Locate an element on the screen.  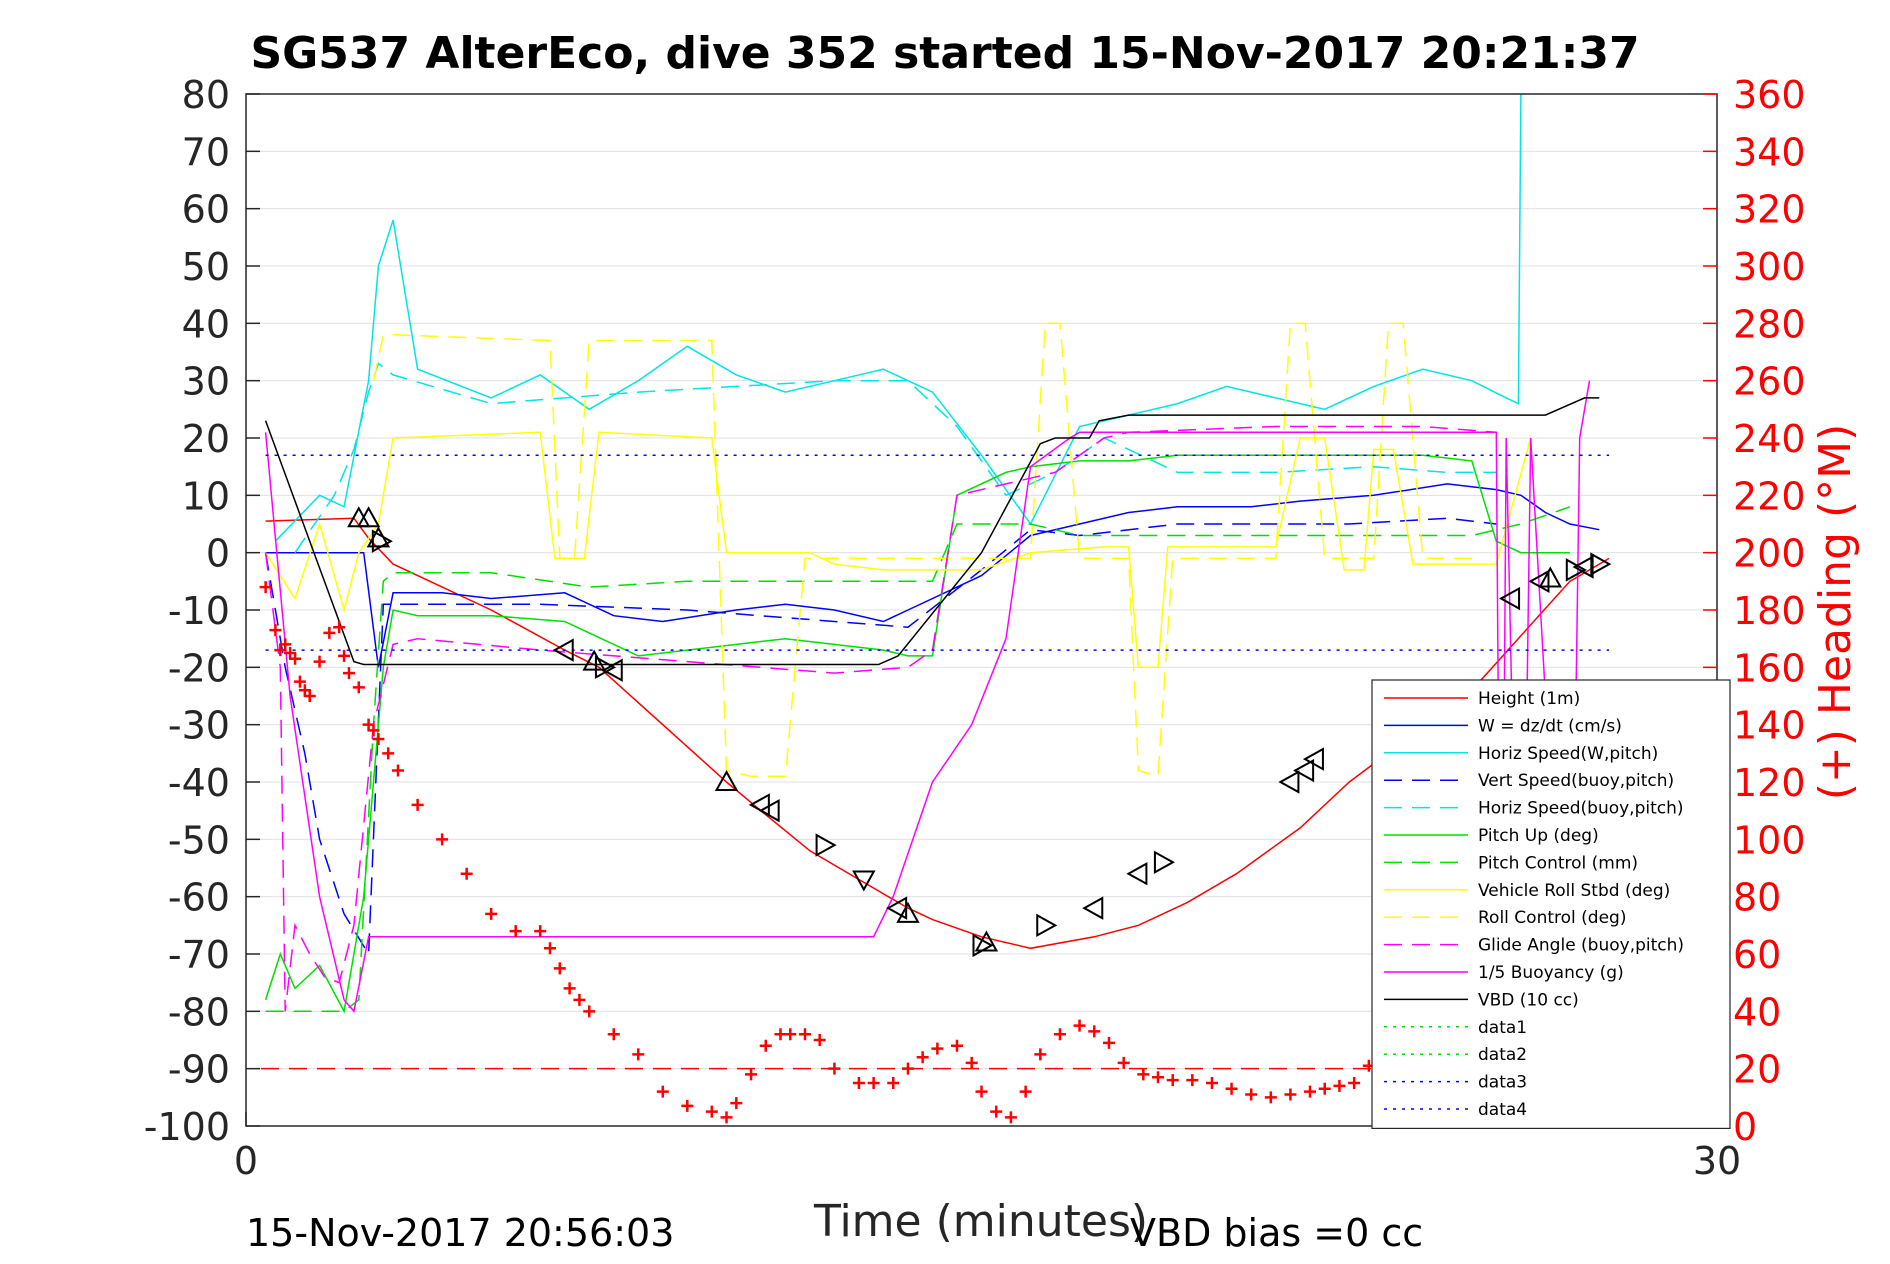
legend-label: Roll Control (deg) is located at coordinates (1552, 918).